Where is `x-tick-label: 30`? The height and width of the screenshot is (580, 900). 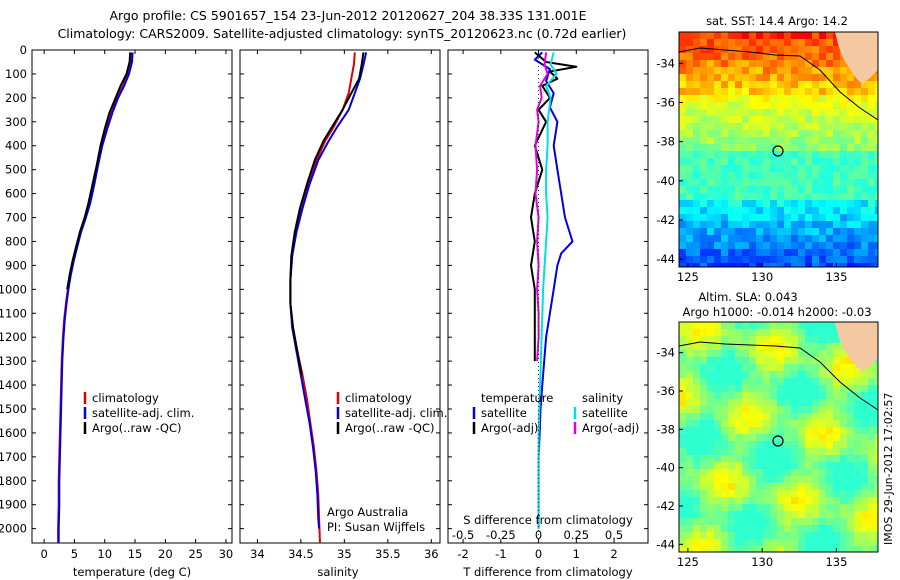
x-tick-label: 30 is located at coordinates (226, 554).